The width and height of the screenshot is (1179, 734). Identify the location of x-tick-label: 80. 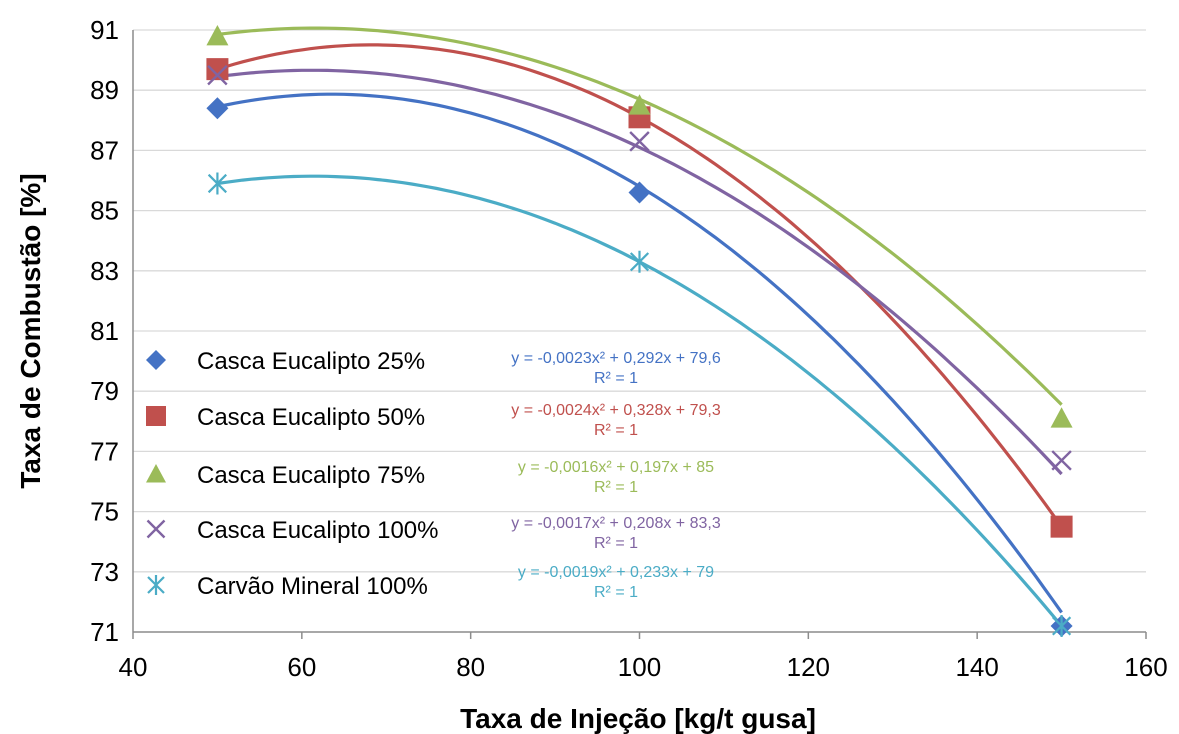
(470, 667).